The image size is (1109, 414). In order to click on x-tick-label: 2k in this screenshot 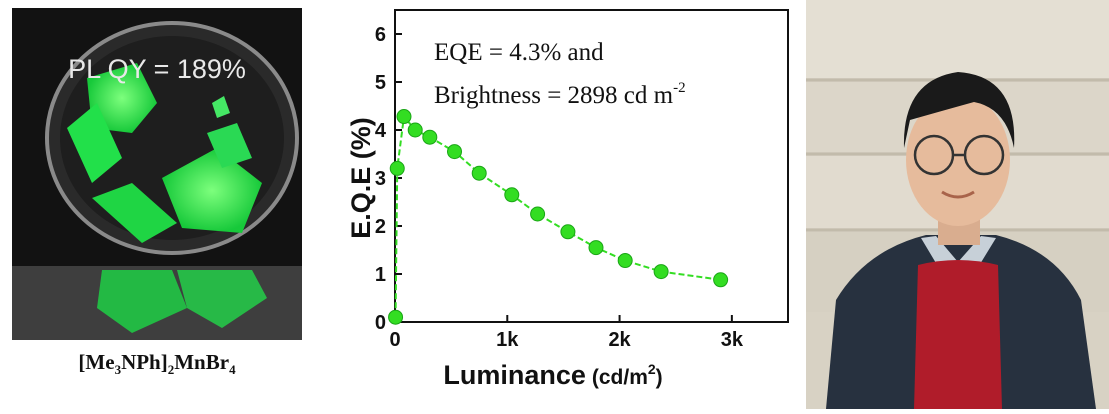, I will do `click(619, 340)`.